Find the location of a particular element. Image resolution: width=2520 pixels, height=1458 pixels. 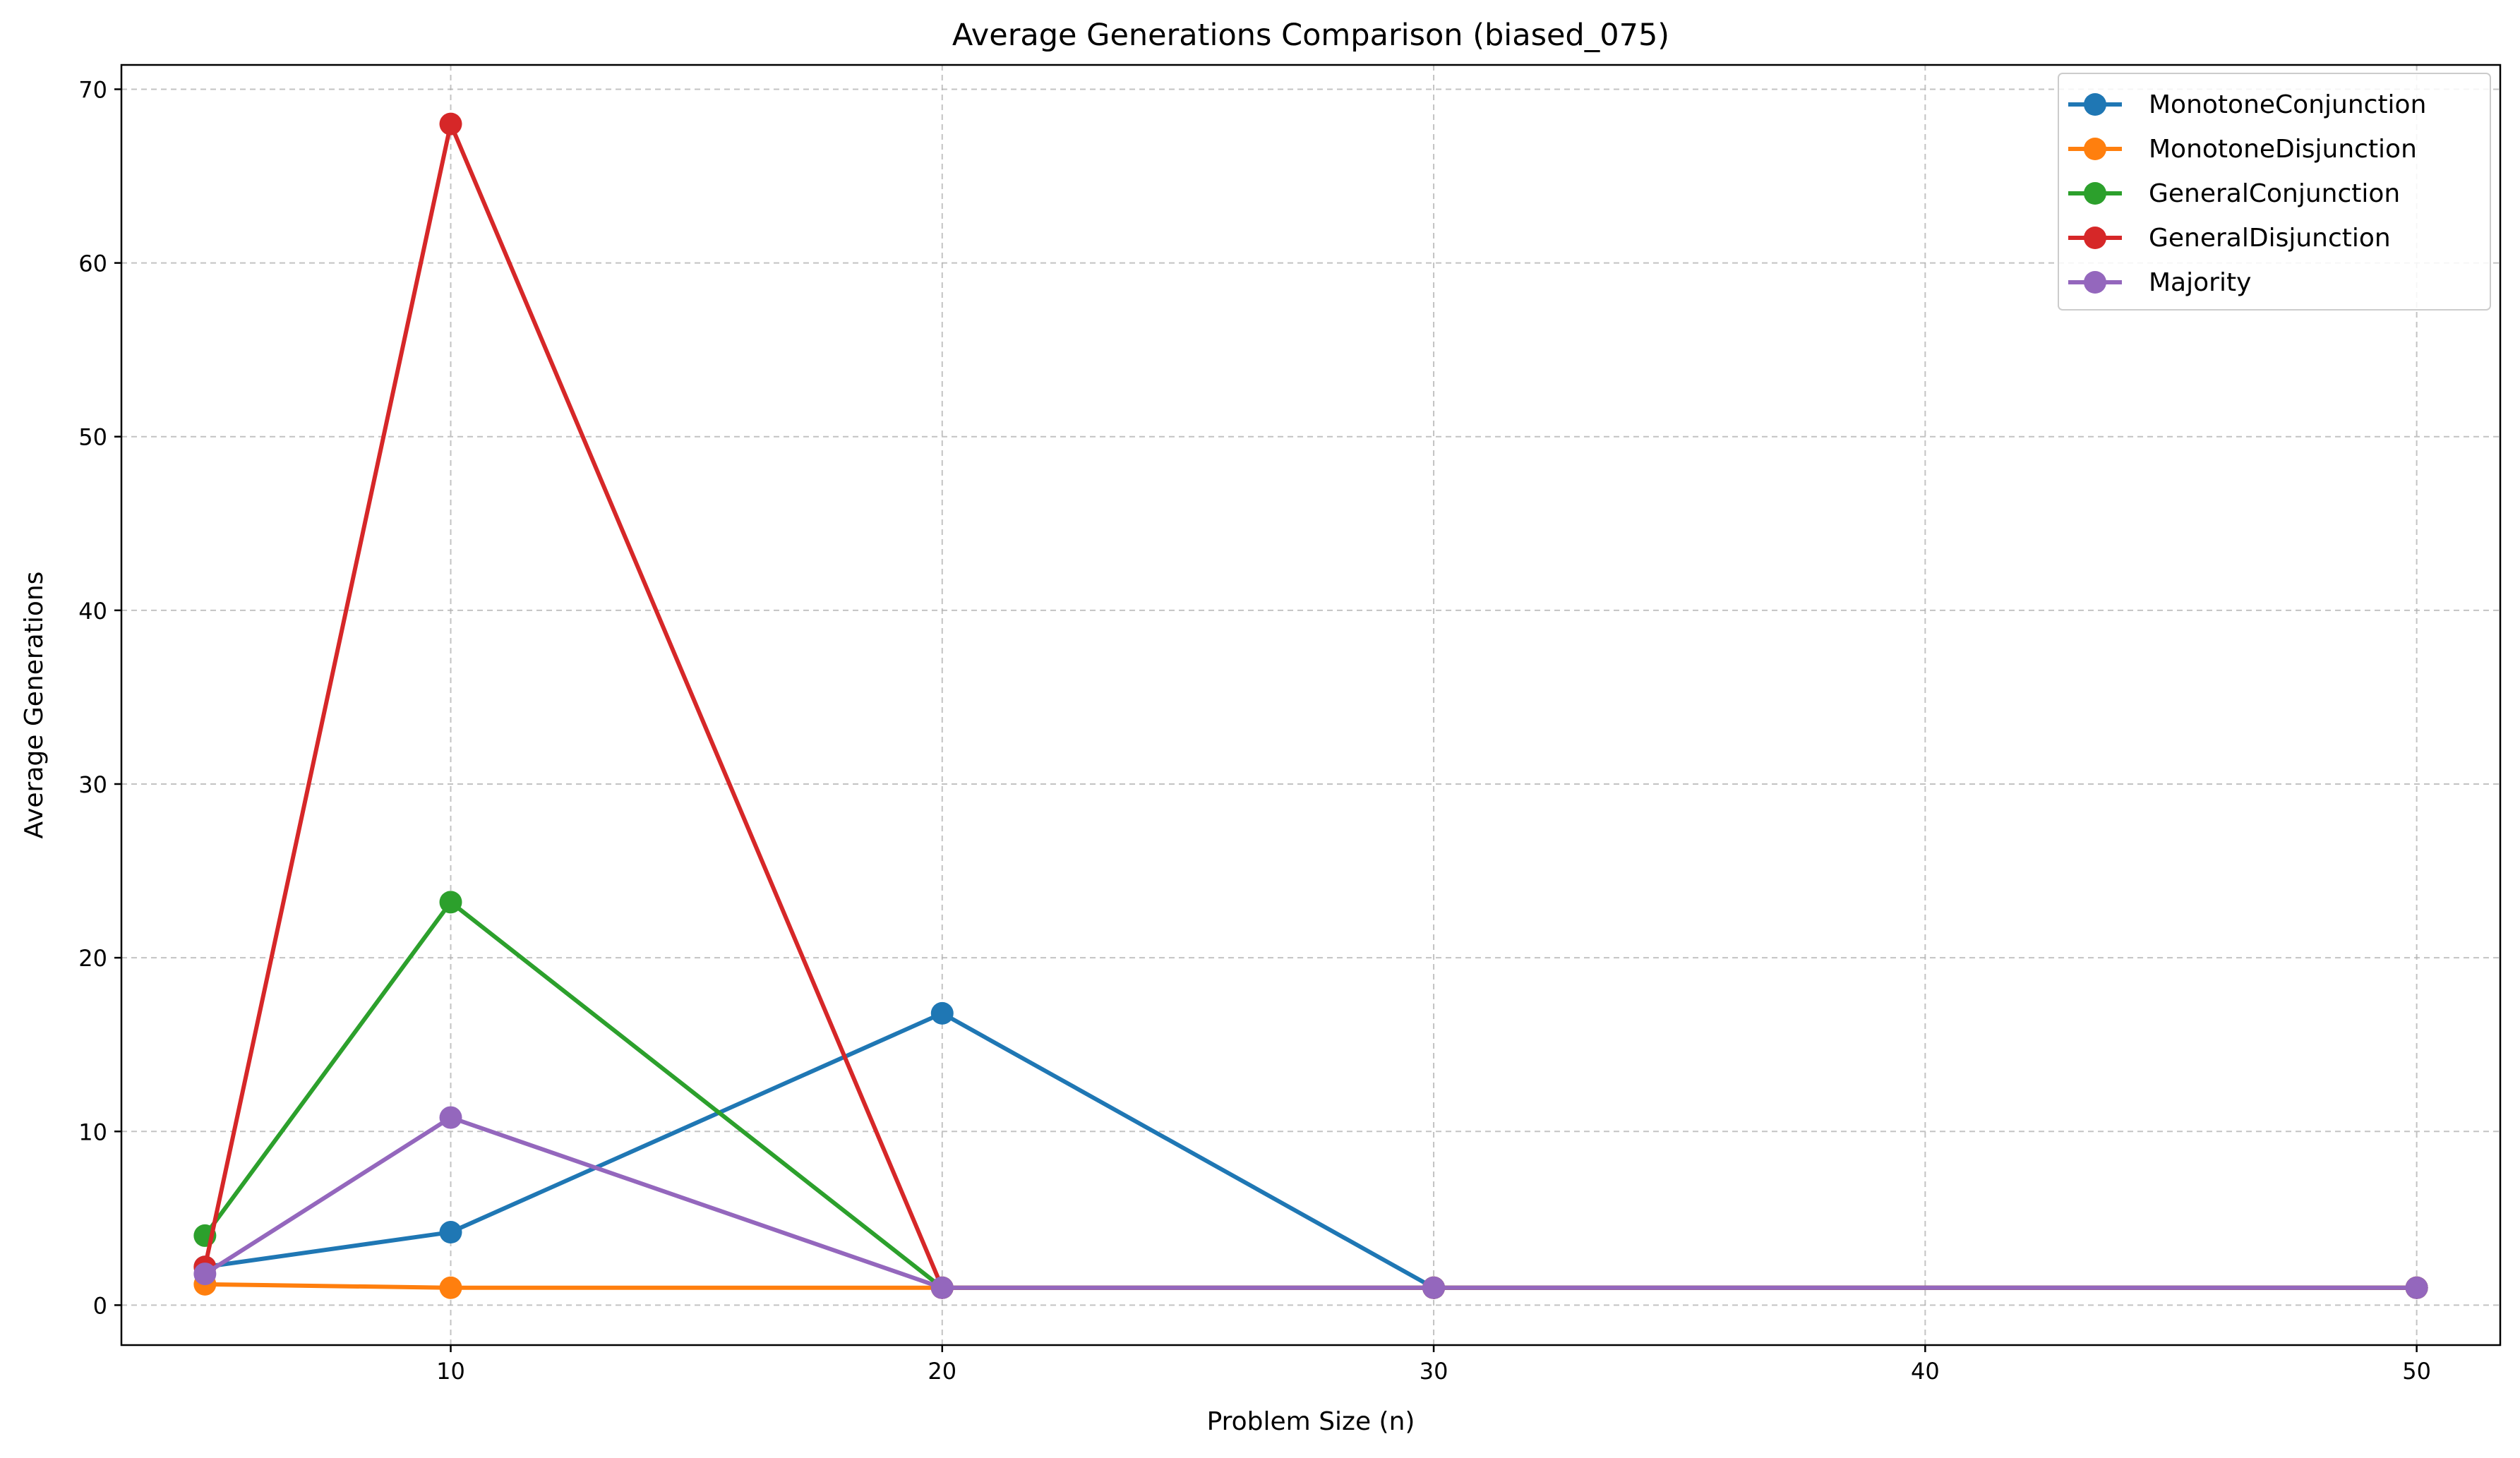

y-tick-label: 30 is located at coordinates (93, 784).